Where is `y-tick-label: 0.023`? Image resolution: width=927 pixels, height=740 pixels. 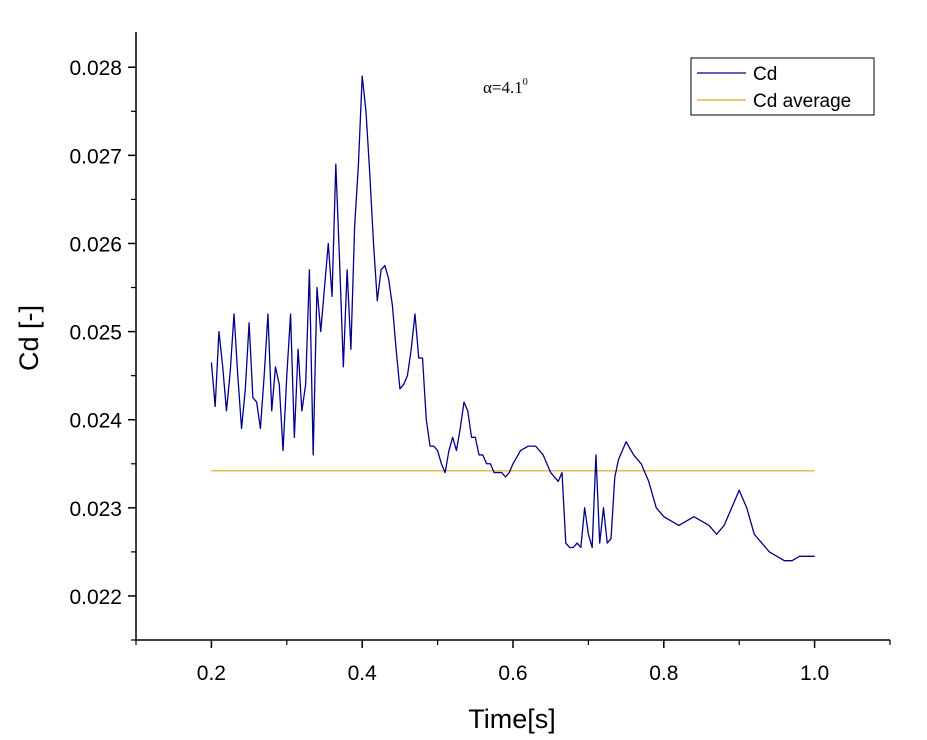
y-tick-label: 0.023 is located at coordinates (95, 509).